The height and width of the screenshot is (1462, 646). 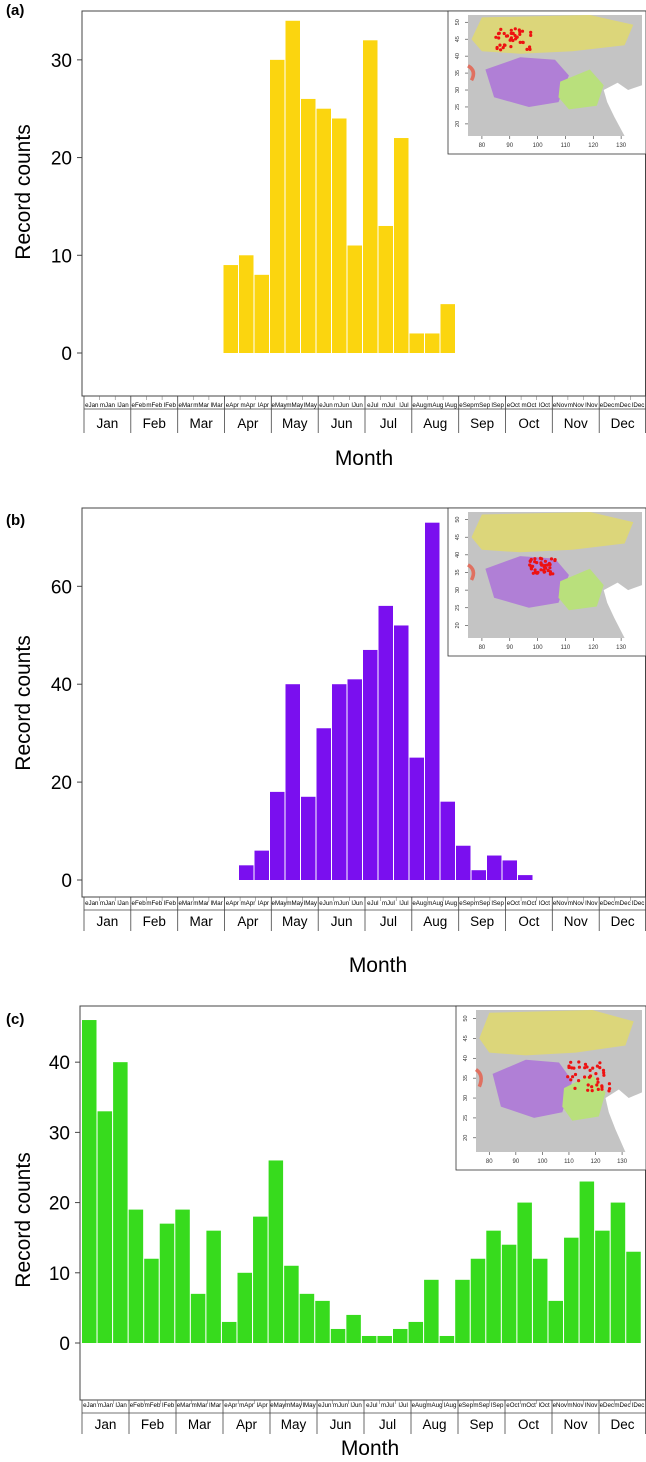 What do you see at coordinates (262, 1405) in the screenshot?
I see `period-tick-label: lApr` at bounding box center [262, 1405].